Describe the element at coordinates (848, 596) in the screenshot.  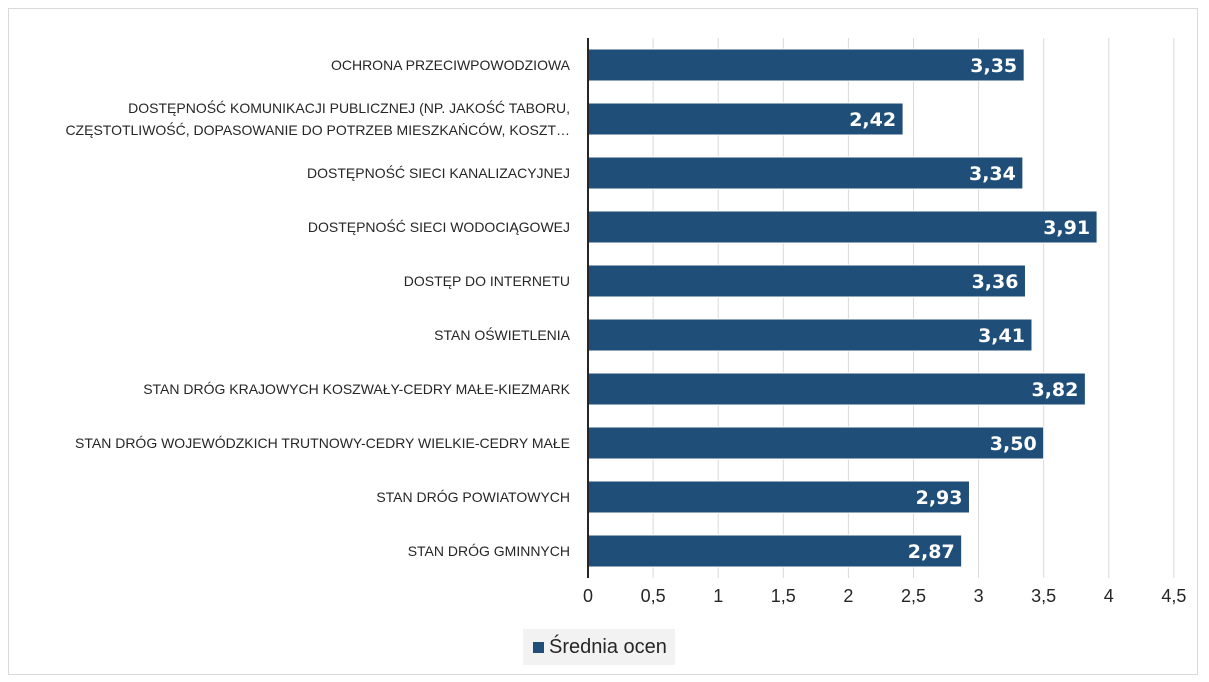
I see `x-tick-label: 2` at that location.